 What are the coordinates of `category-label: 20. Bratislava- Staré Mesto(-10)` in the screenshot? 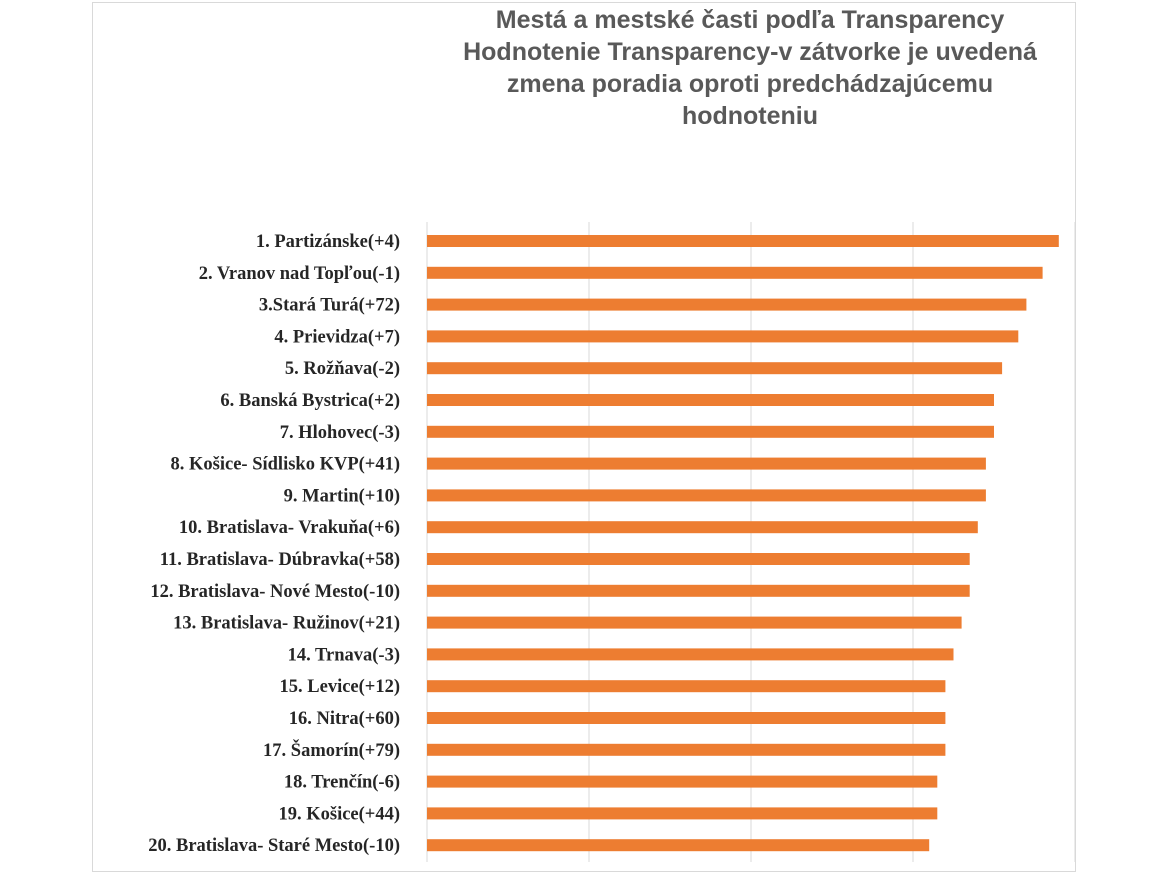 It's located at (274, 846).